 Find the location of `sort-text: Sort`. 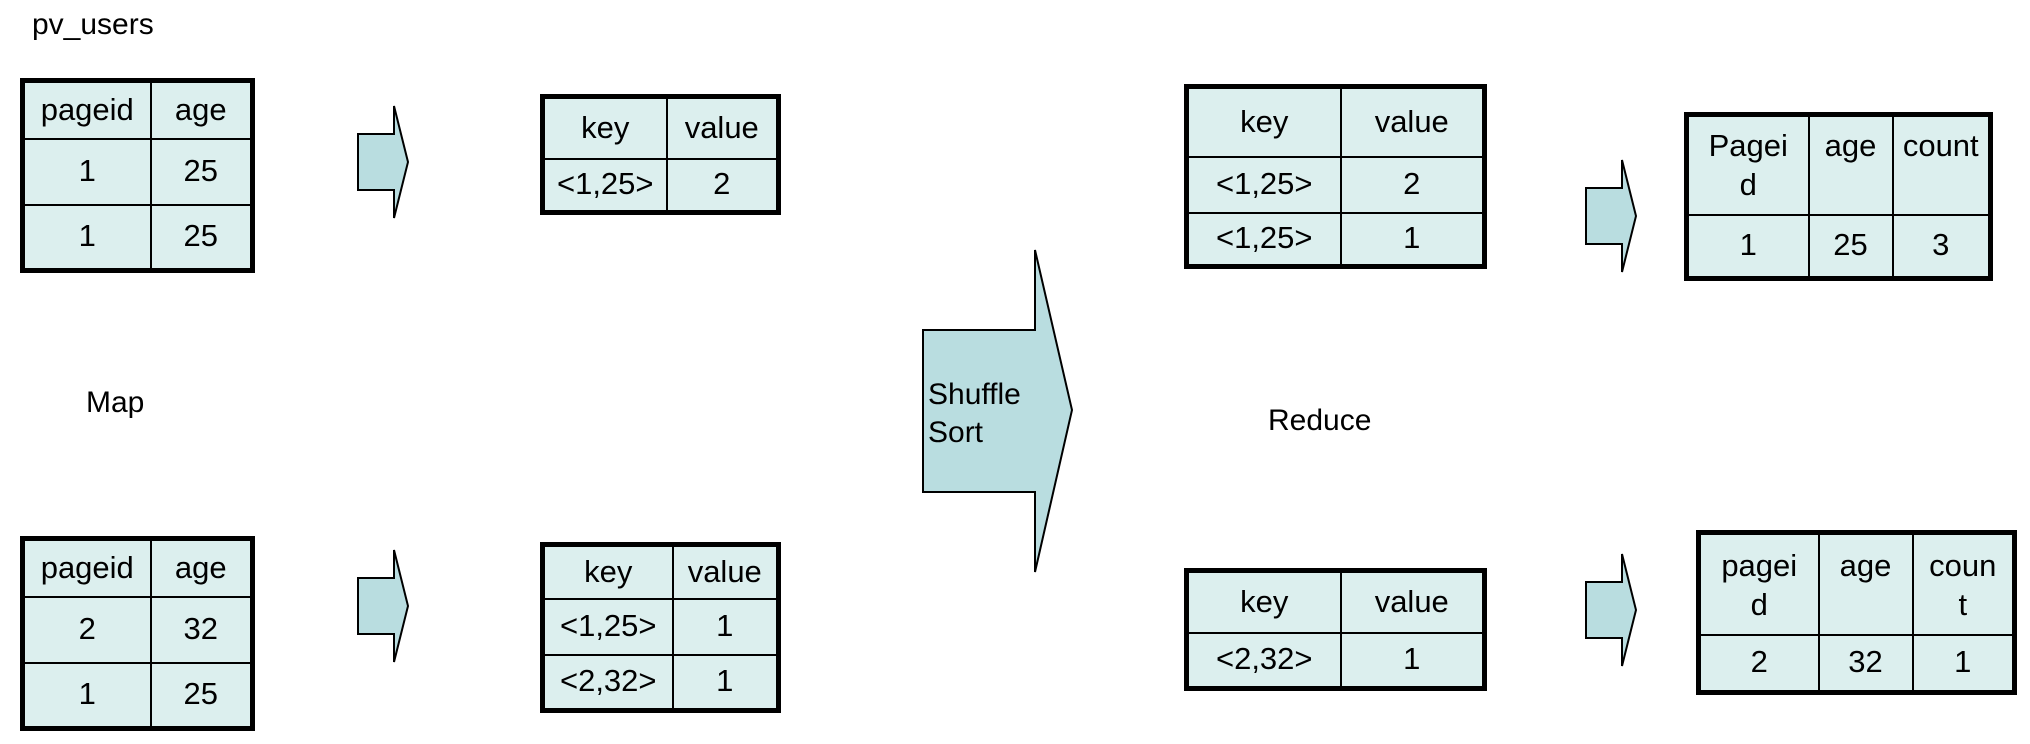

sort-text: Sort is located at coordinates (956, 432).